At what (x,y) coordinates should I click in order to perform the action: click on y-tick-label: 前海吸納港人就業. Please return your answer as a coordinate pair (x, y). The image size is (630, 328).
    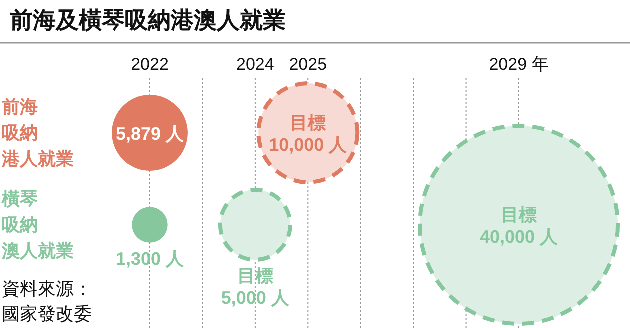
    Looking at the image, I should click on (37, 133).